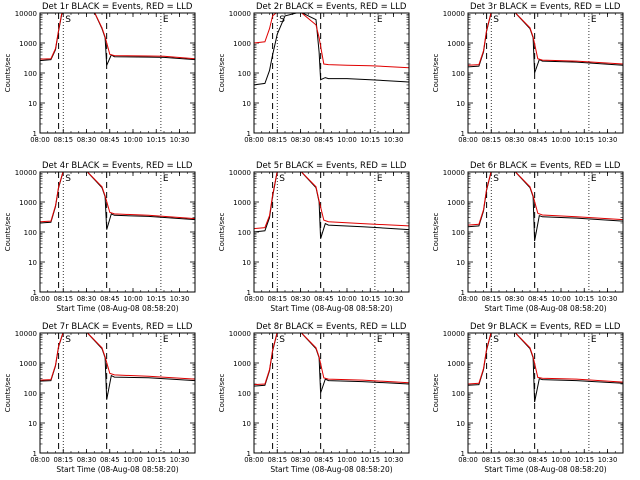 The height and width of the screenshot is (480, 640). What do you see at coordinates (331, 7) in the screenshot?
I see `panel-title: Det 2r BLACK = Events, RED = LLD` at bounding box center [331, 7].